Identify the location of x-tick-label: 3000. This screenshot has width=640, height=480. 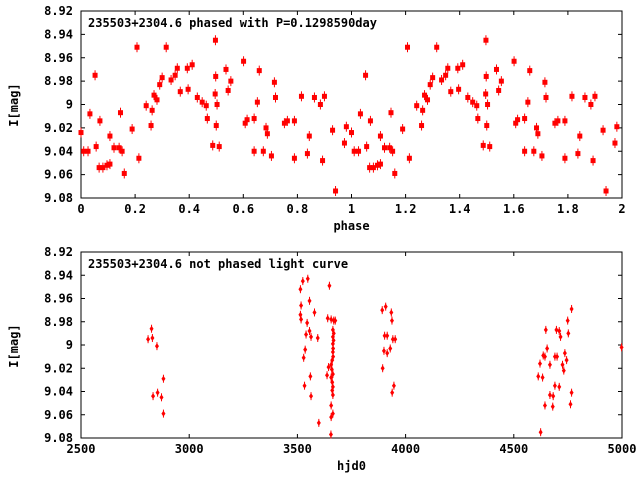
(189, 449).